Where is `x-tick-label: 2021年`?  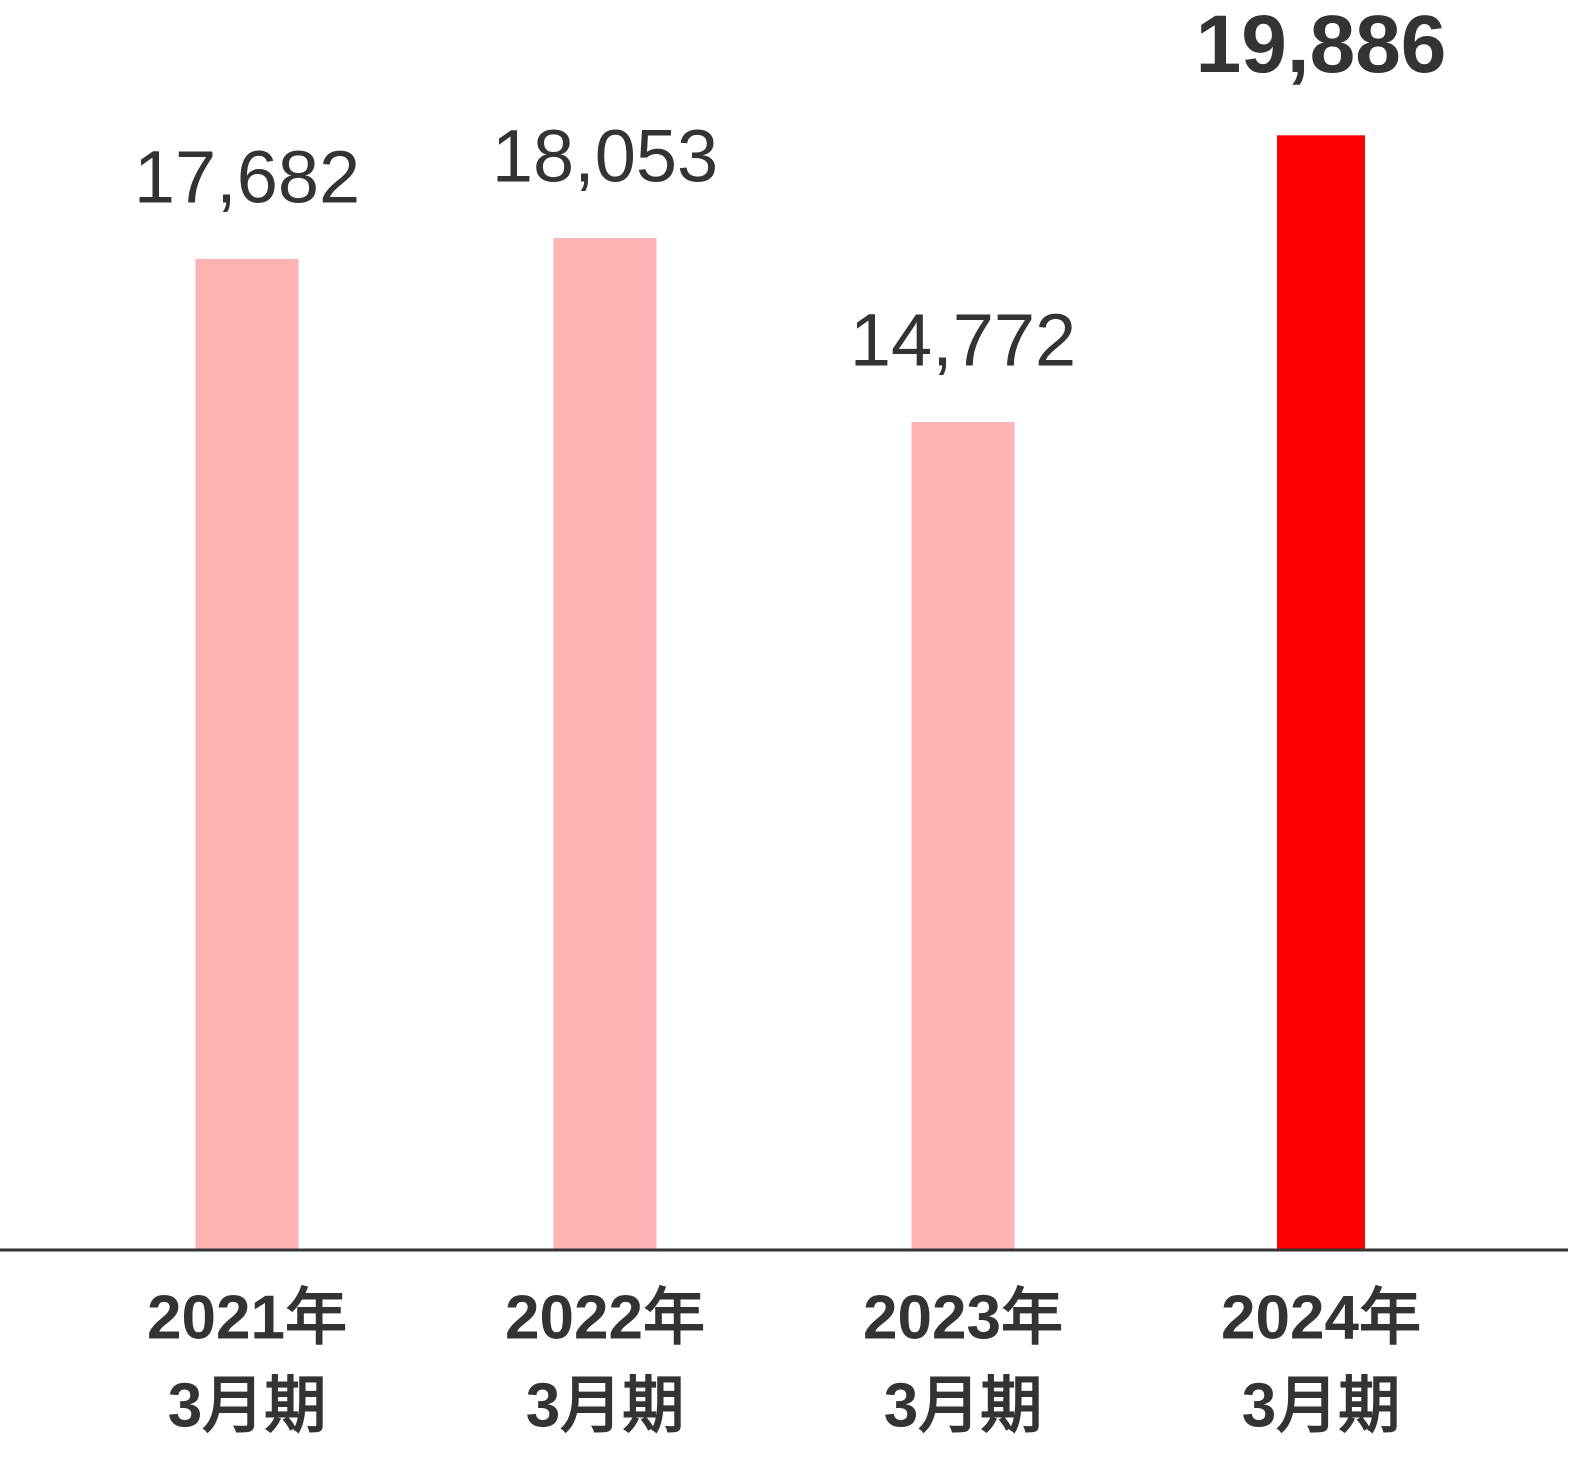 x-tick-label: 2021年 is located at coordinates (247, 1317).